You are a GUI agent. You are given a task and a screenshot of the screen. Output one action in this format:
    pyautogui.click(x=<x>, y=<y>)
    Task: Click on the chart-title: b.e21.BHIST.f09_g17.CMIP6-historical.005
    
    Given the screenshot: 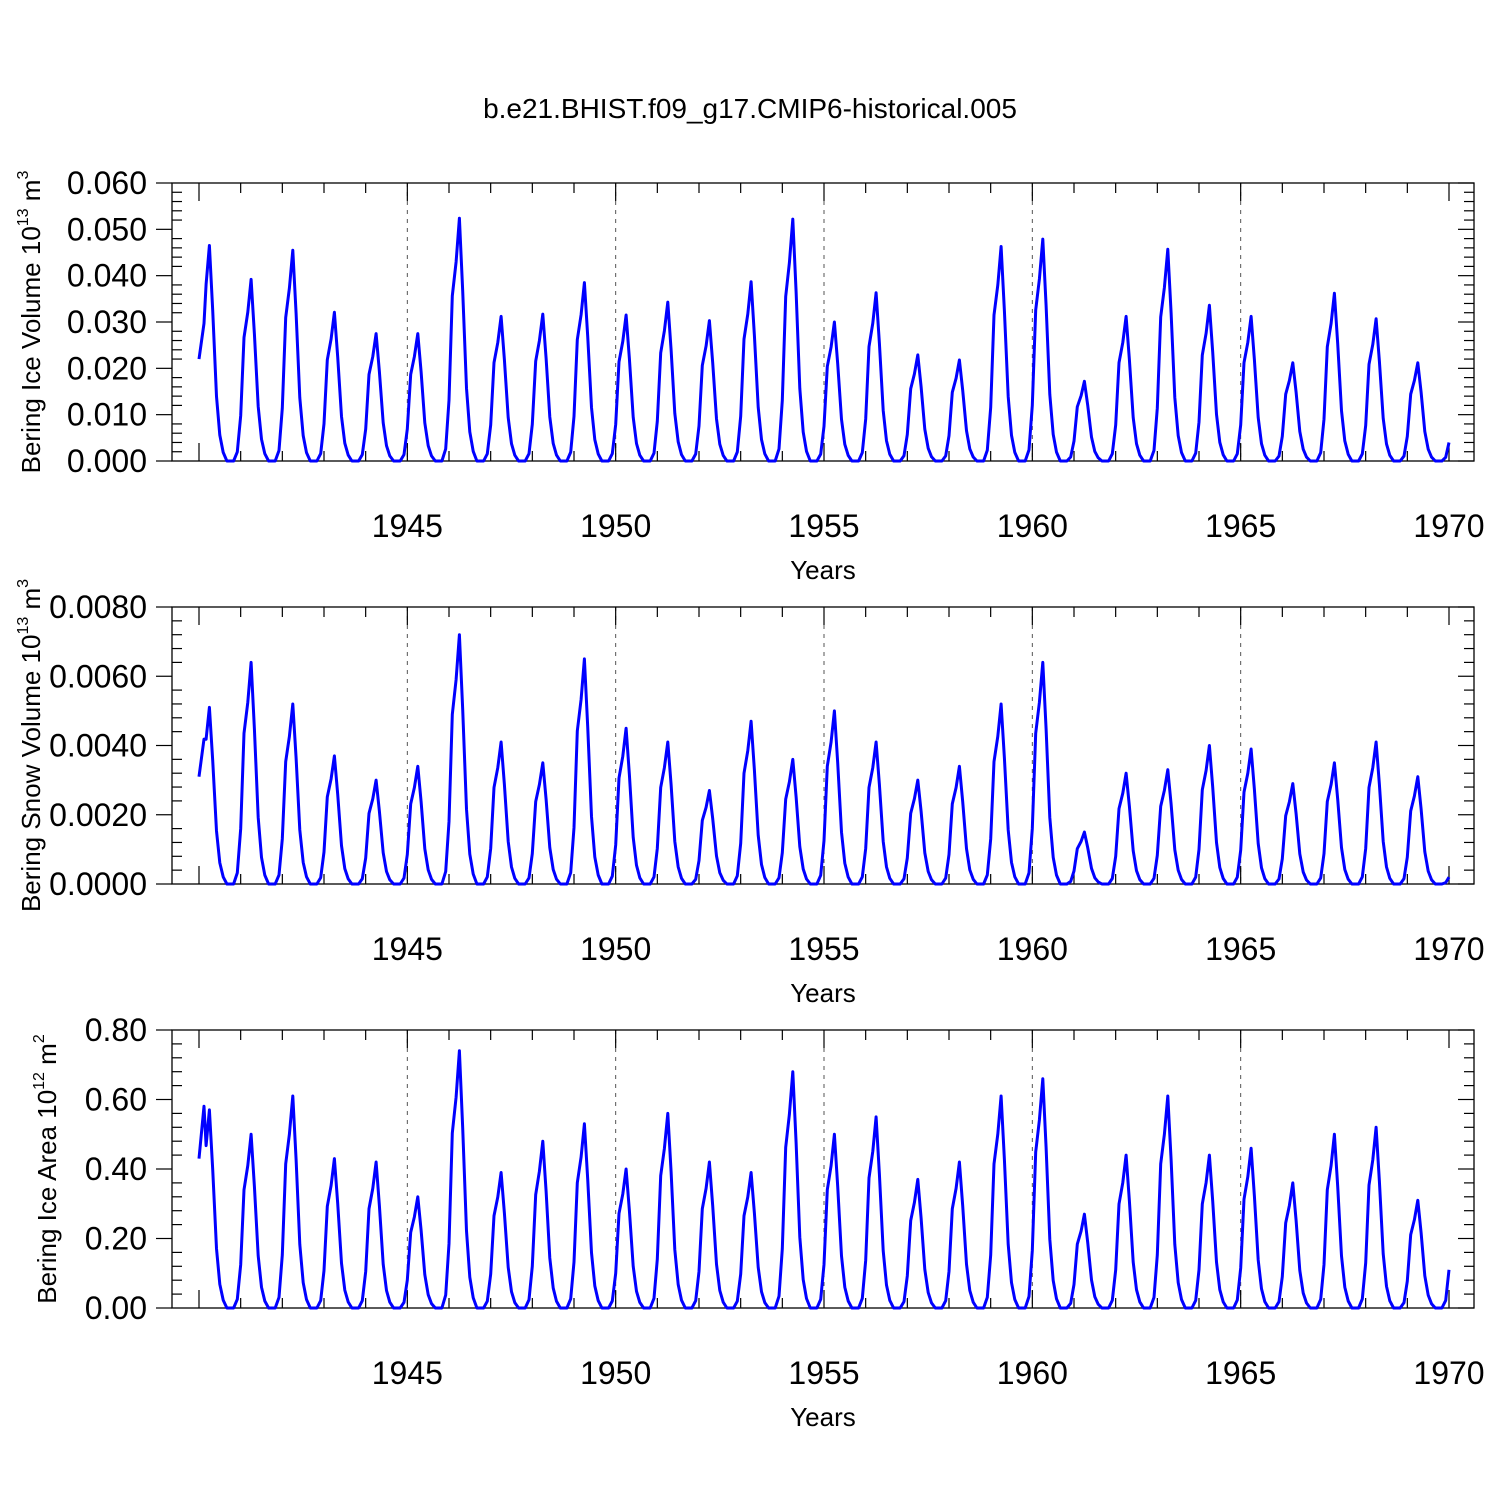 What is the action you would take?
    pyautogui.click(x=750, y=108)
    